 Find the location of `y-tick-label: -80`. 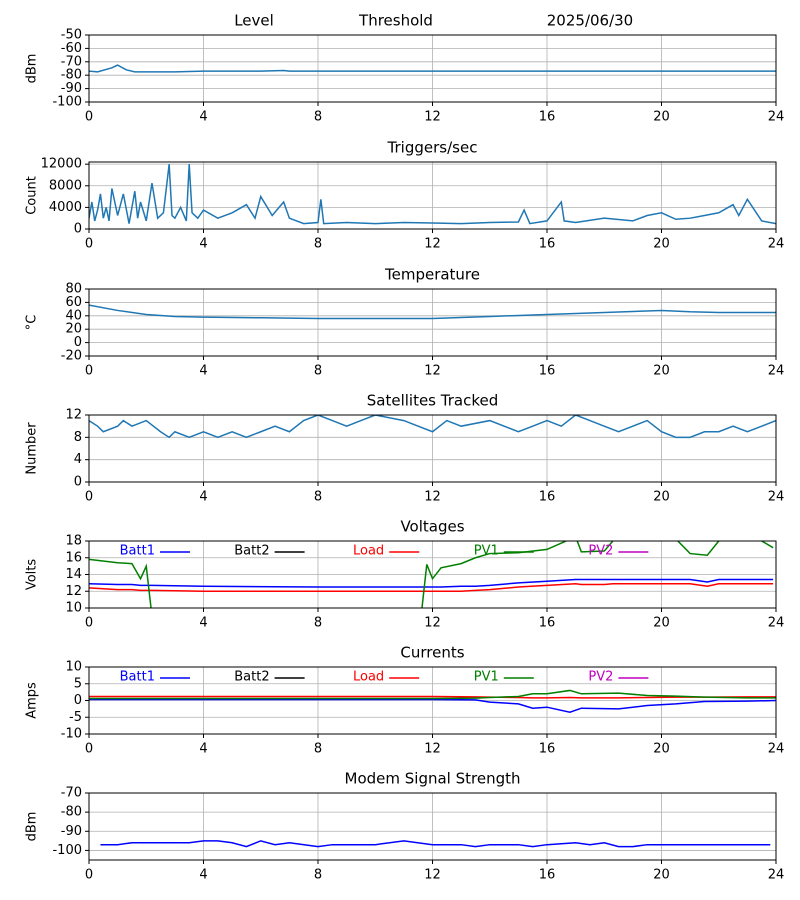

y-tick-label: -80 is located at coordinates (71, 812).